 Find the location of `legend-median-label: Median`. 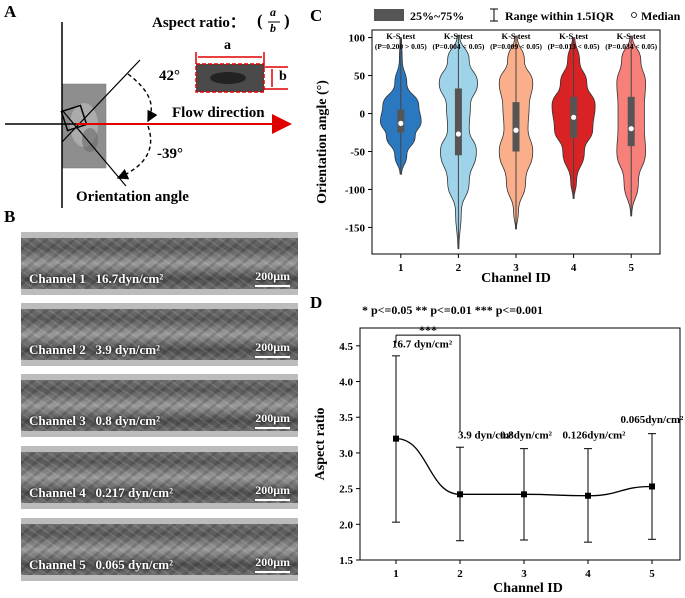

legend-median-label: Median is located at coordinates (661, 16).